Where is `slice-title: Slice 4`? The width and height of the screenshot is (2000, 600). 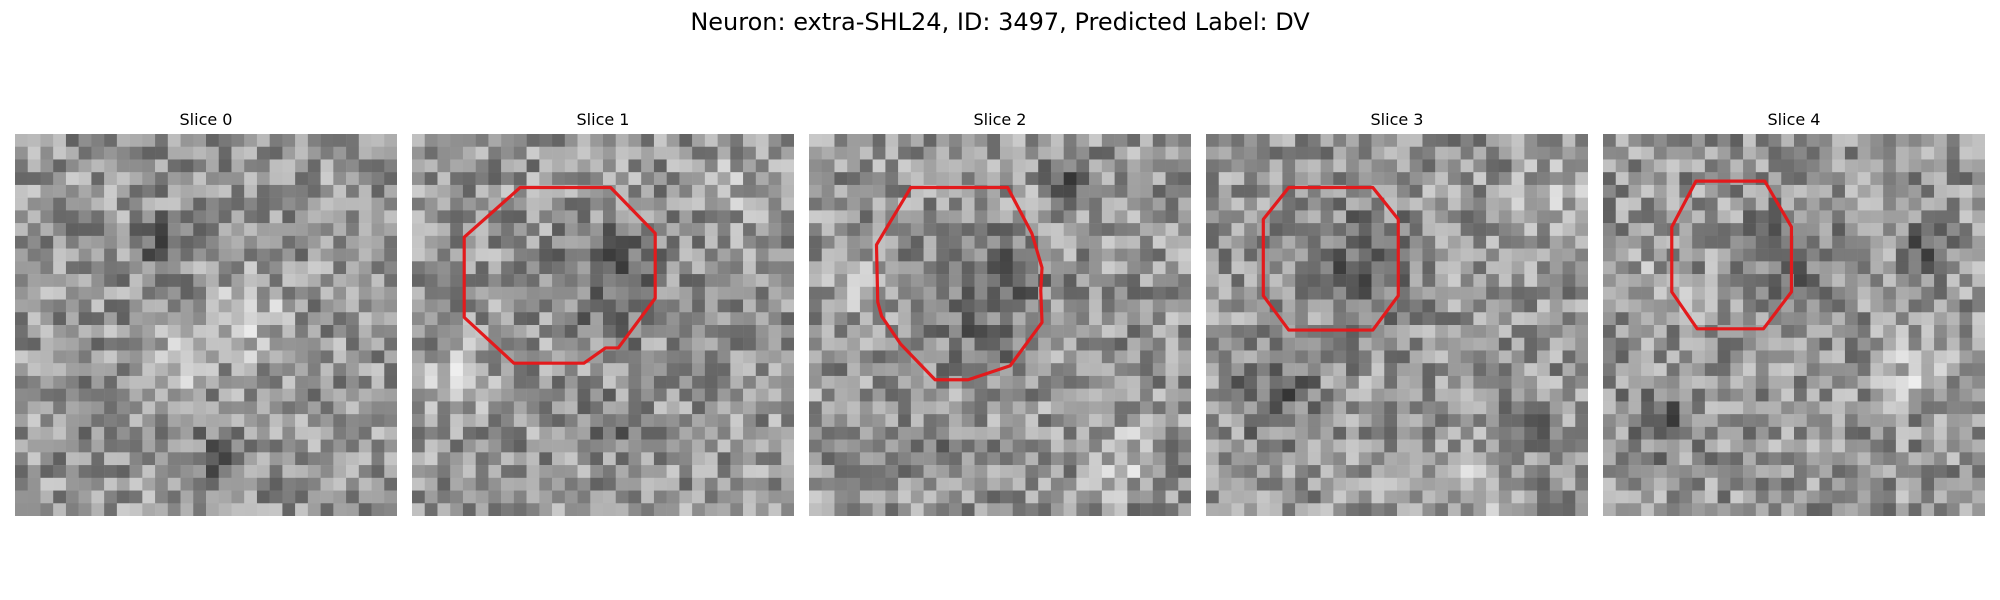
slice-title: Slice 4 is located at coordinates (1794, 119).